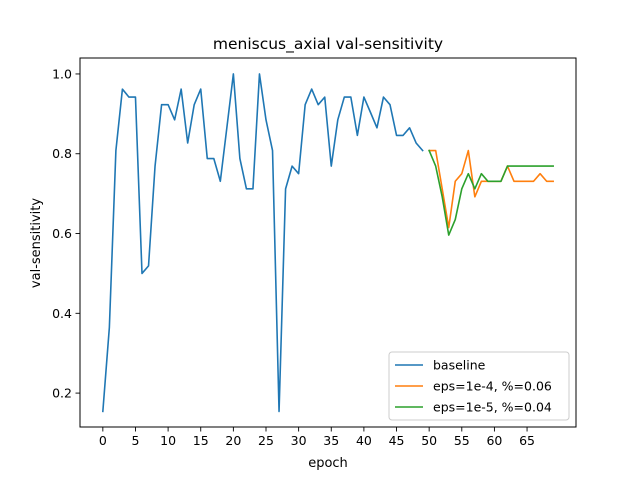 This screenshot has height=480, width=640. Describe the element at coordinates (459, 365) in the screenshot. I see `legend-label-0: baseline` at that location.